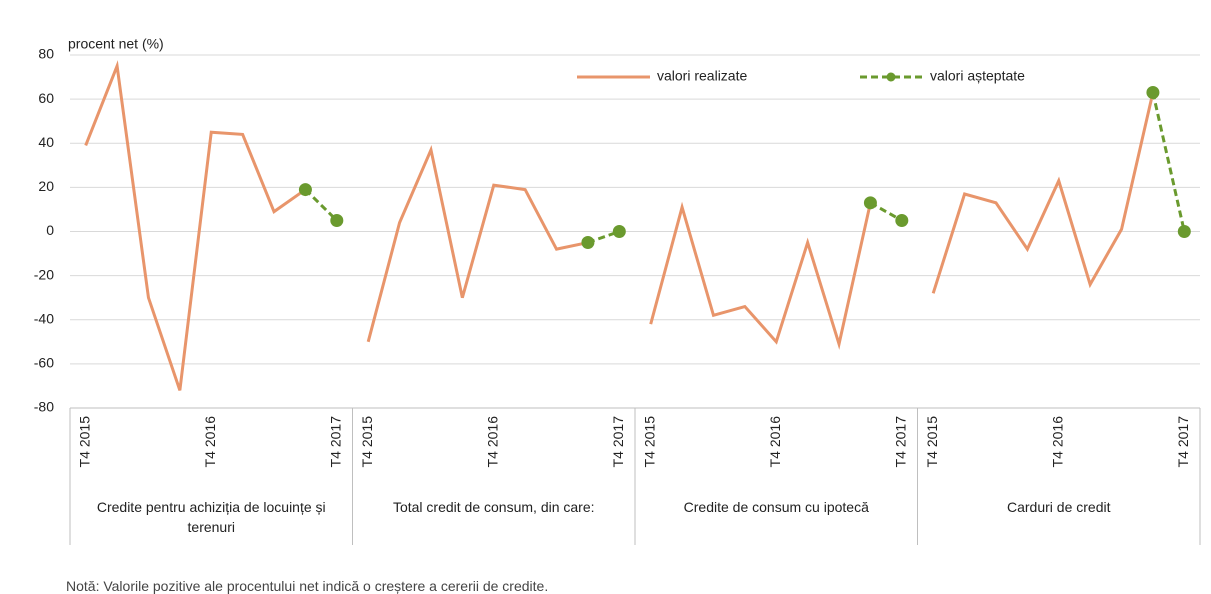 This screenshot has width=1211, height=594. What do you see at coordinates (493, 507) in the screenshot?
I see `group-label: Total credit de consum, din care:` at bounding box center [493, 507].